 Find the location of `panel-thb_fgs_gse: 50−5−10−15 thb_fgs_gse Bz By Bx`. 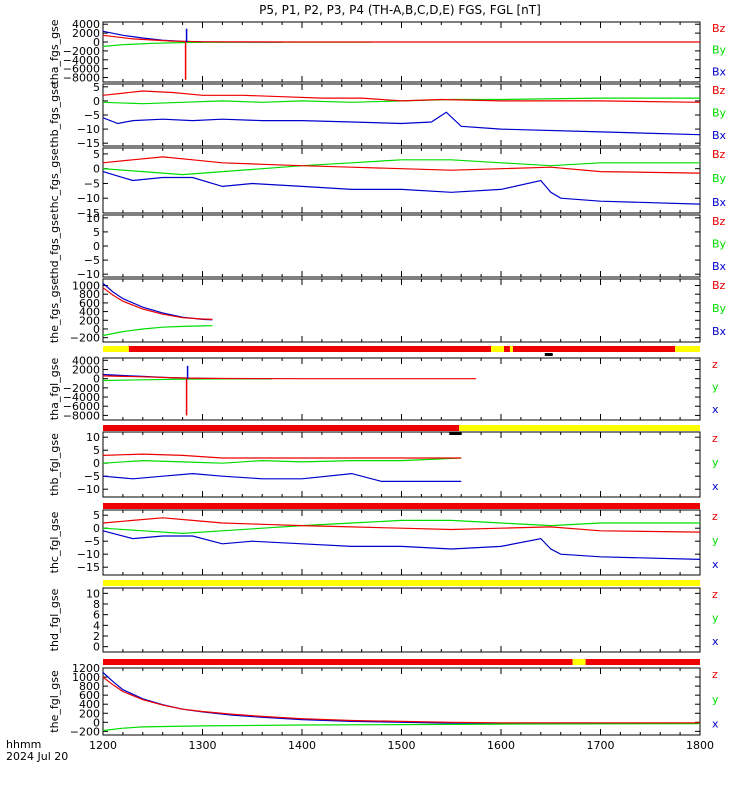

panel-thb_fgs_gse: 50−5−10−15 thb_fgs_gse Bz By Bx is located at coordinates (387, 115).